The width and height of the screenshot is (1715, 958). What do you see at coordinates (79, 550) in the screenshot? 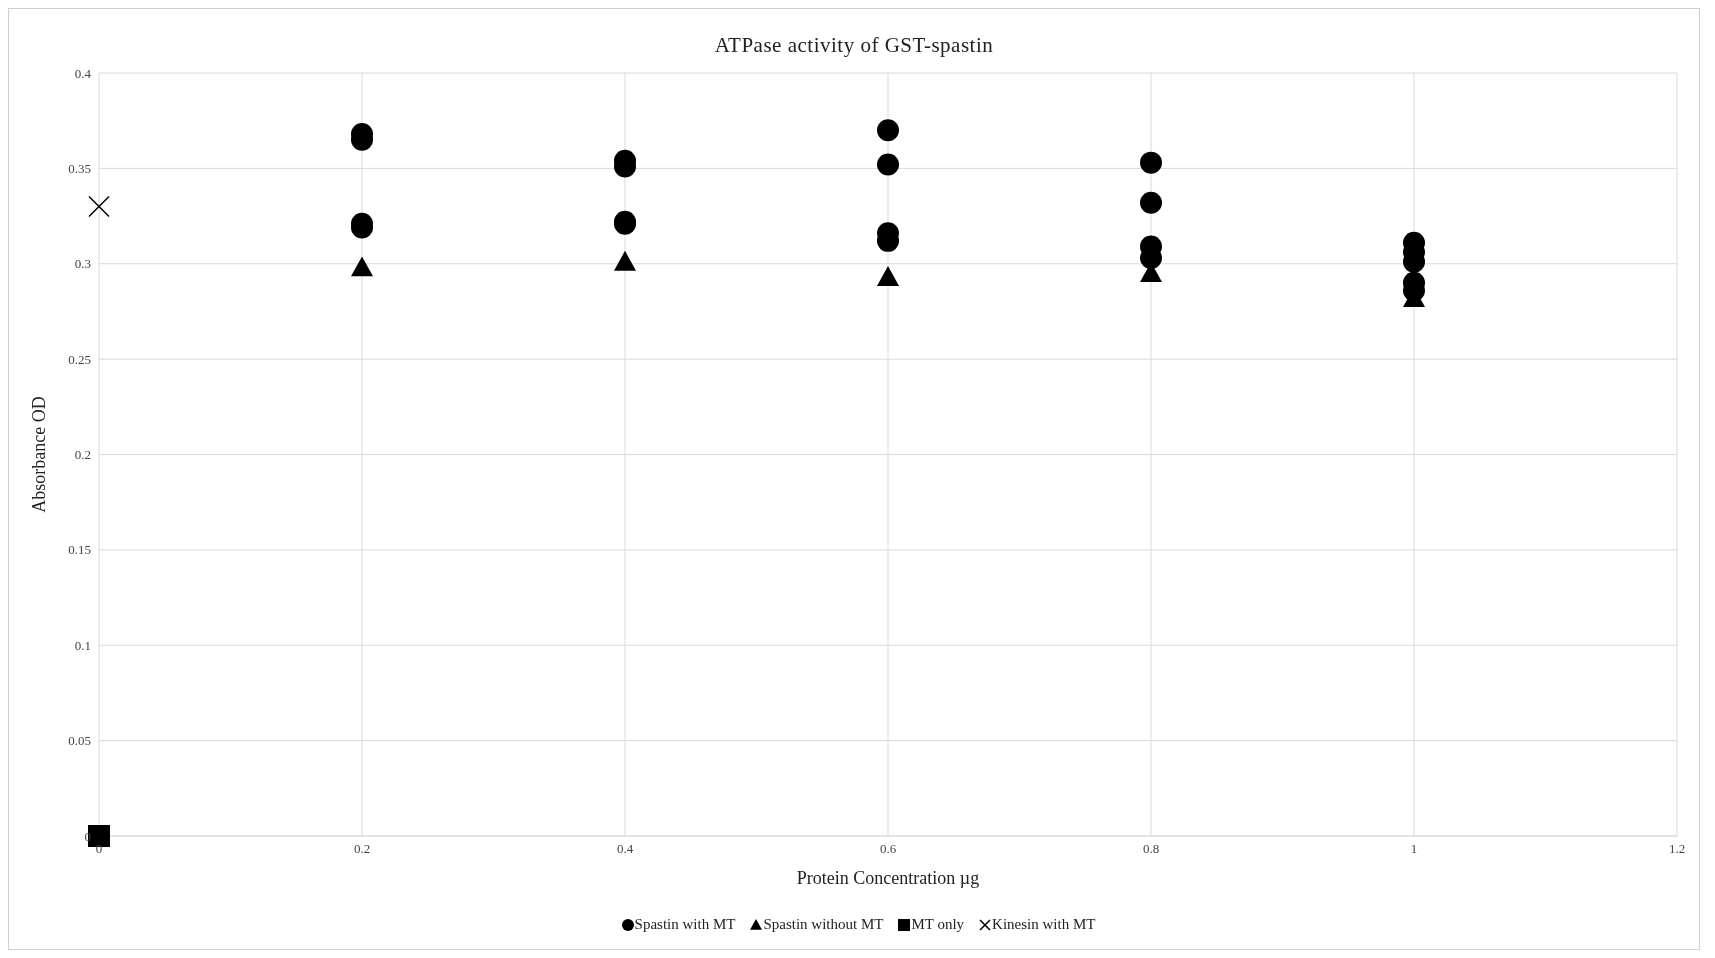
I see `y-tick-label: 0.15` at bounding box center [79, 550].